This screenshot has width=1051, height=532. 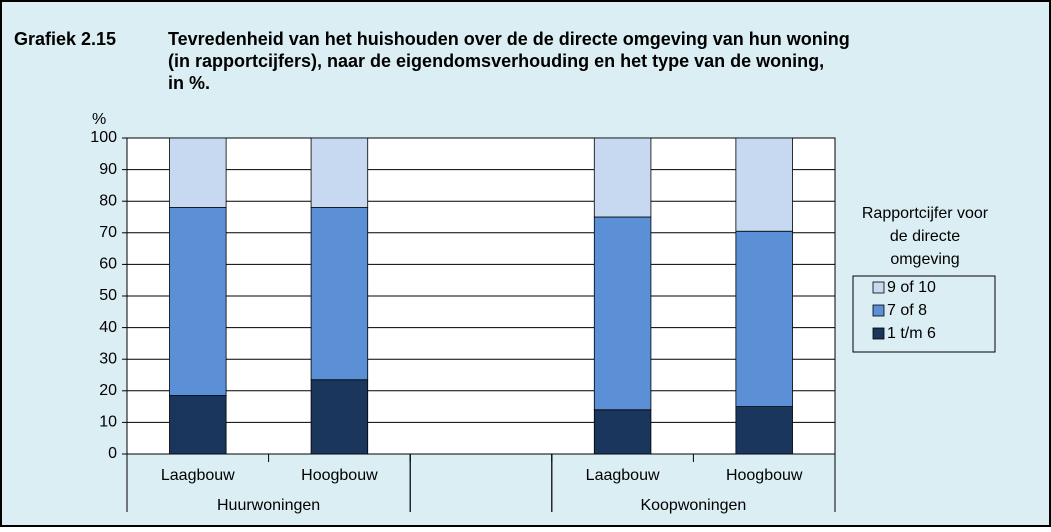 I want to click on y-tick-label: 30, so click(x=108, y=358).